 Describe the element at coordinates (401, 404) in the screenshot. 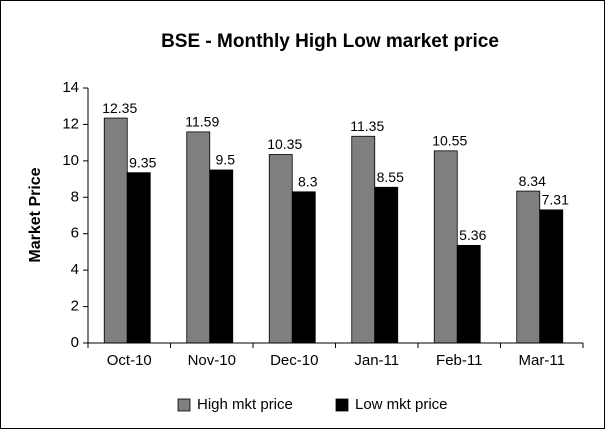

I see `legend-label: Low mkt price` at that location.